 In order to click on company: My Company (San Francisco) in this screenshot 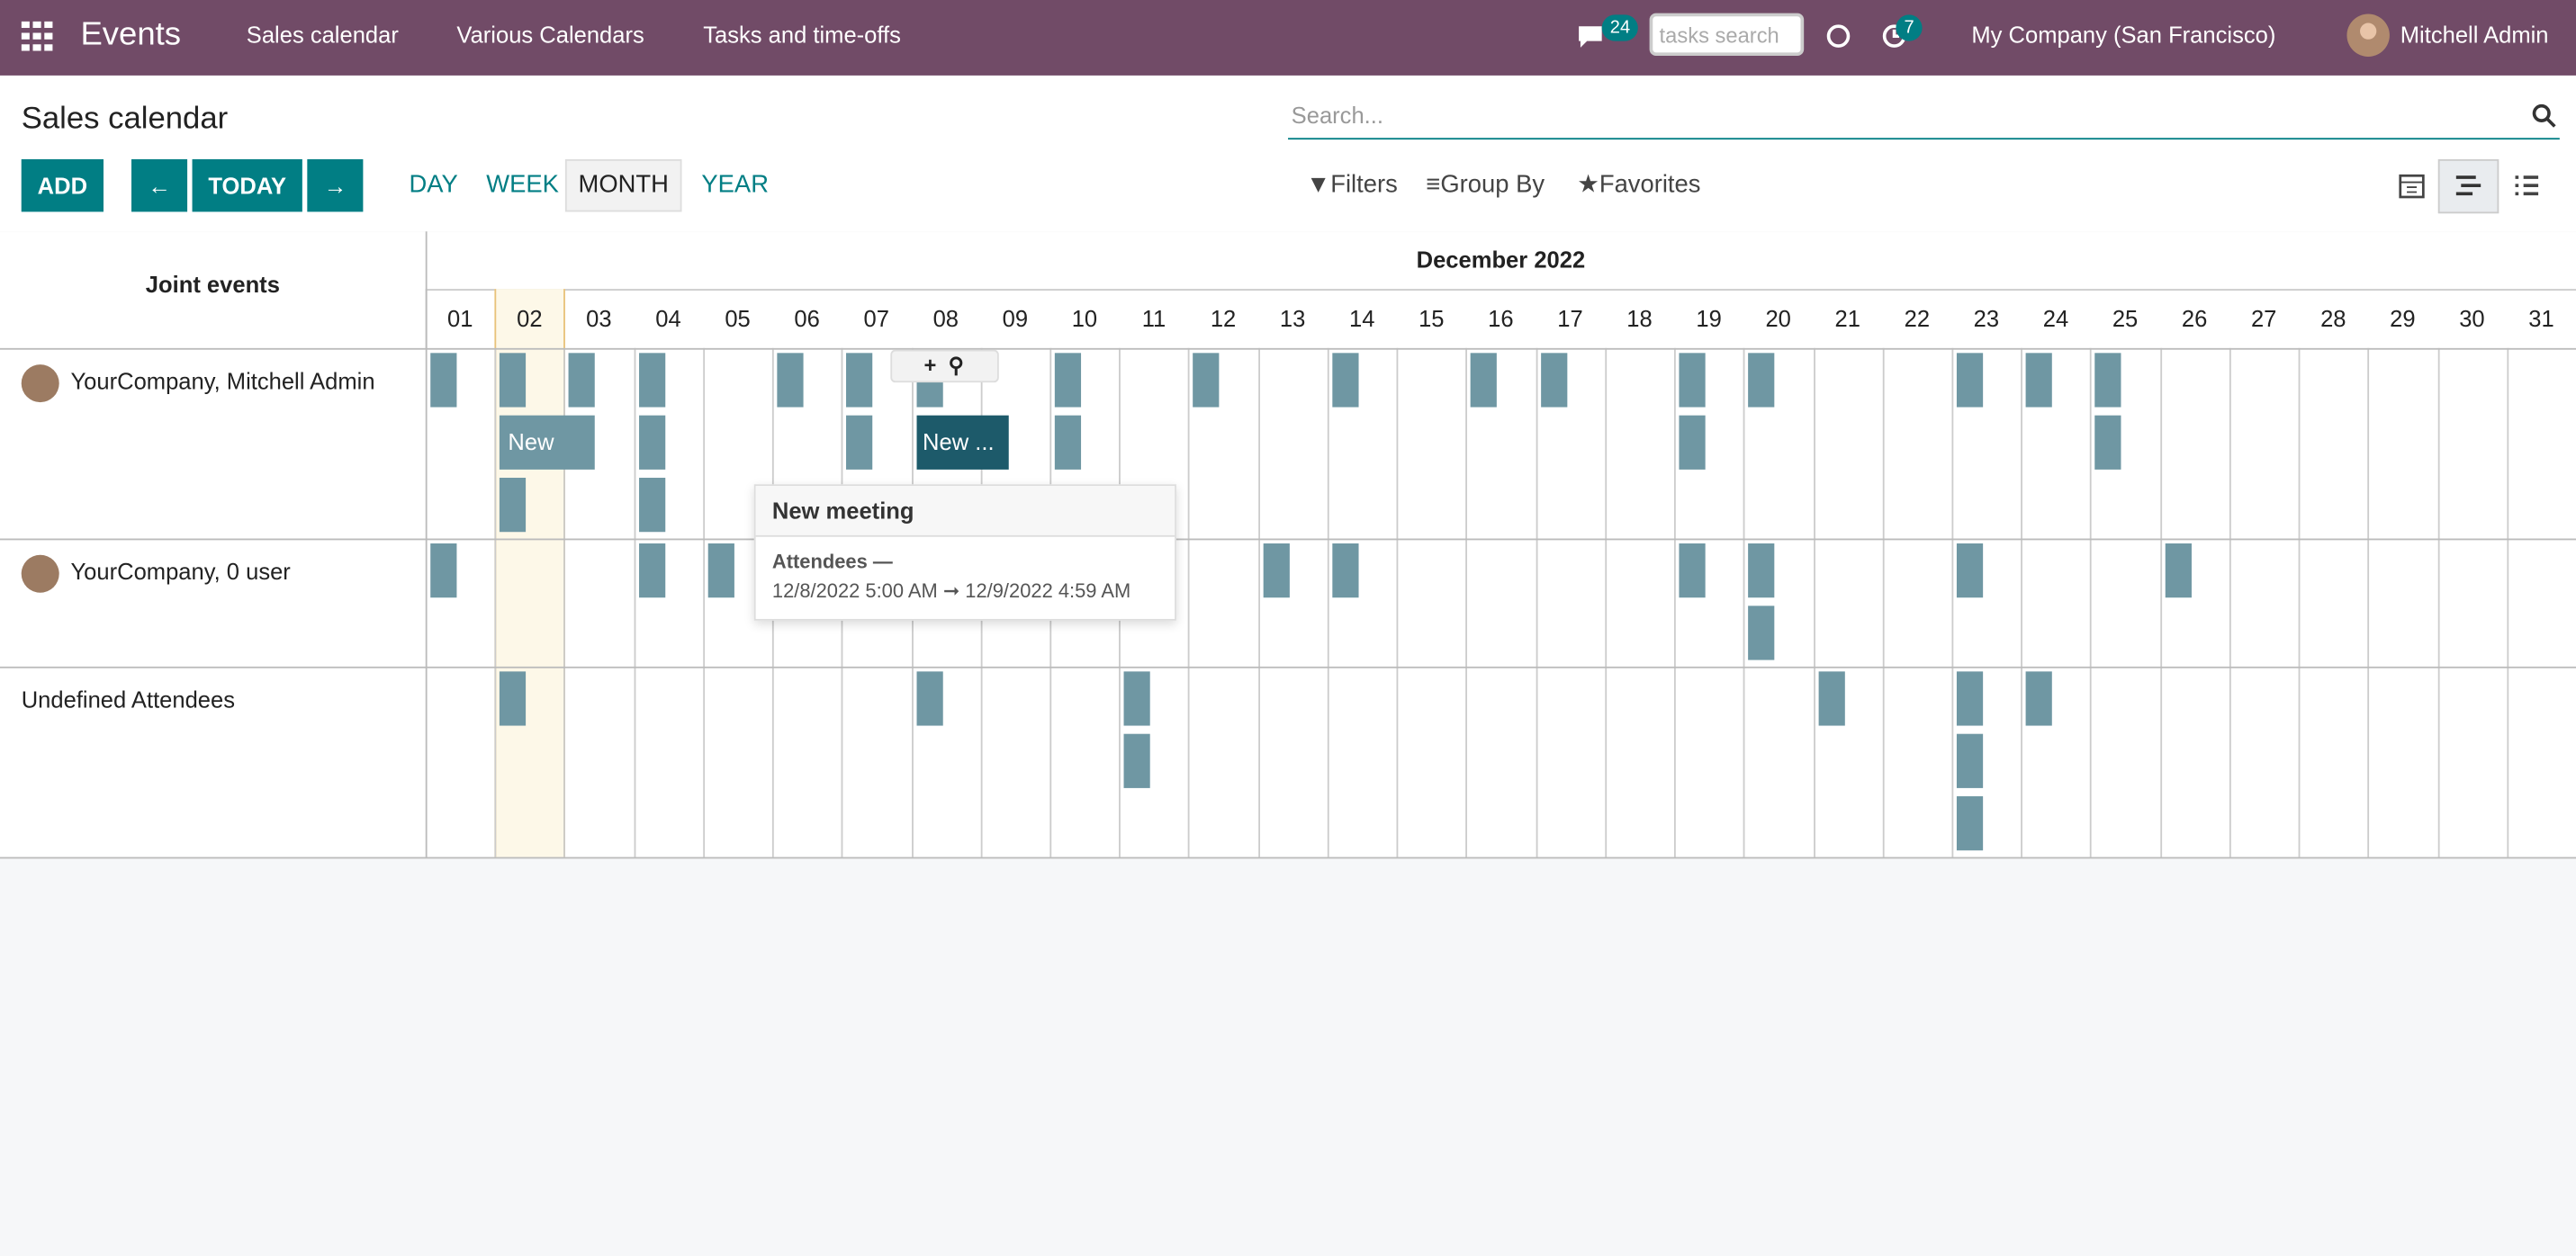, I will do `click(2123, 35)`.